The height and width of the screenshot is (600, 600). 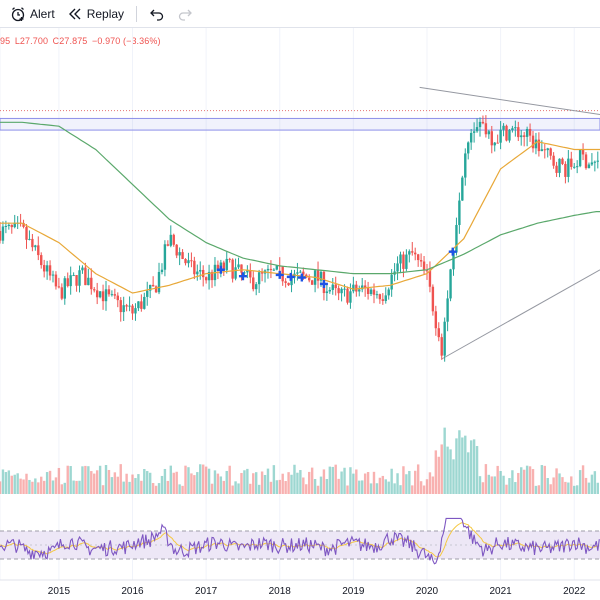 I want to click on undo-button, so click(x=157, y=14).